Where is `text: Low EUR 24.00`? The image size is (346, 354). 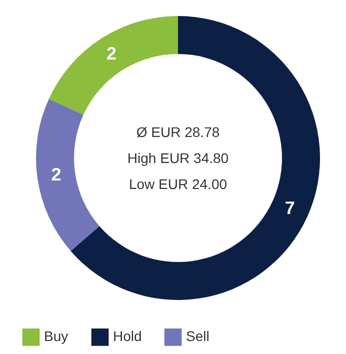
text: Low EUR 24.00 is located at coordinates (178, 184).